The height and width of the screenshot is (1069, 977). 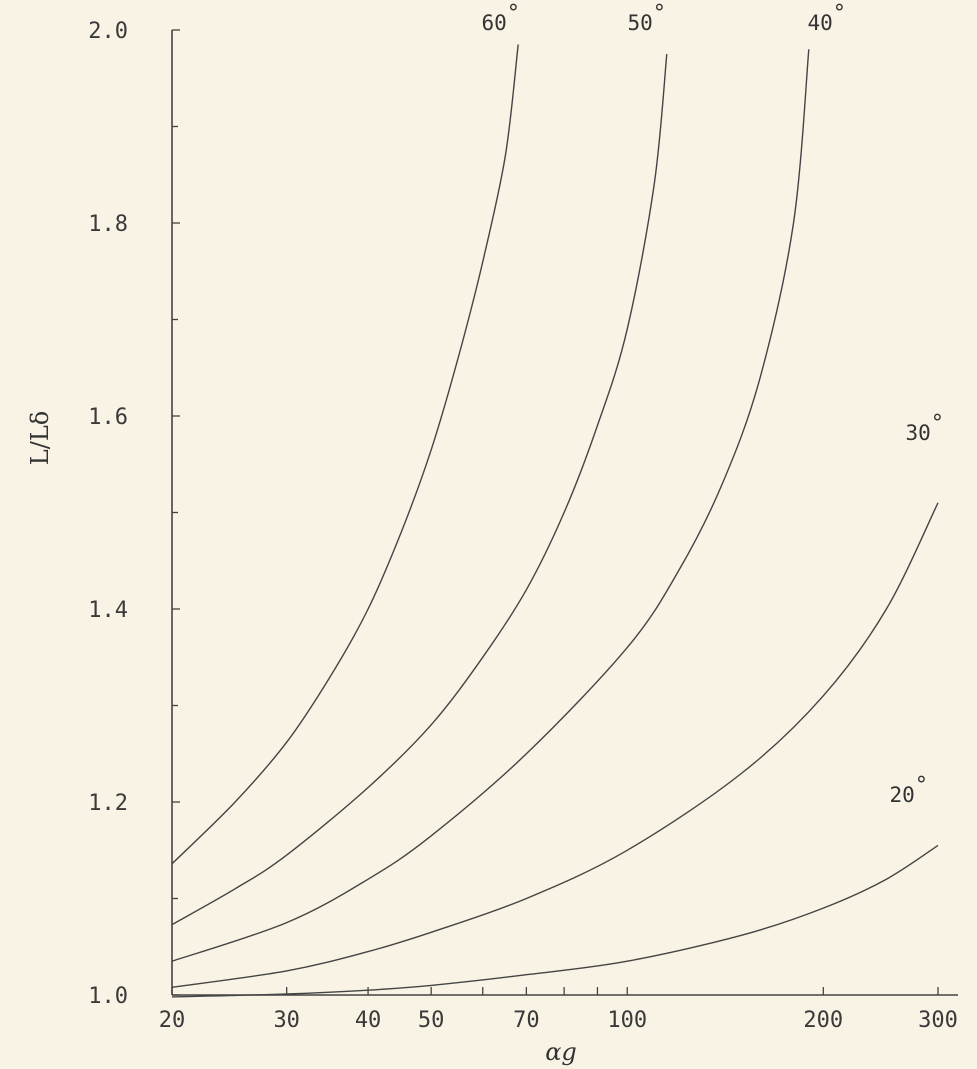 I want to click on y-tick-label: 1.8, so click(x=108, y=224).